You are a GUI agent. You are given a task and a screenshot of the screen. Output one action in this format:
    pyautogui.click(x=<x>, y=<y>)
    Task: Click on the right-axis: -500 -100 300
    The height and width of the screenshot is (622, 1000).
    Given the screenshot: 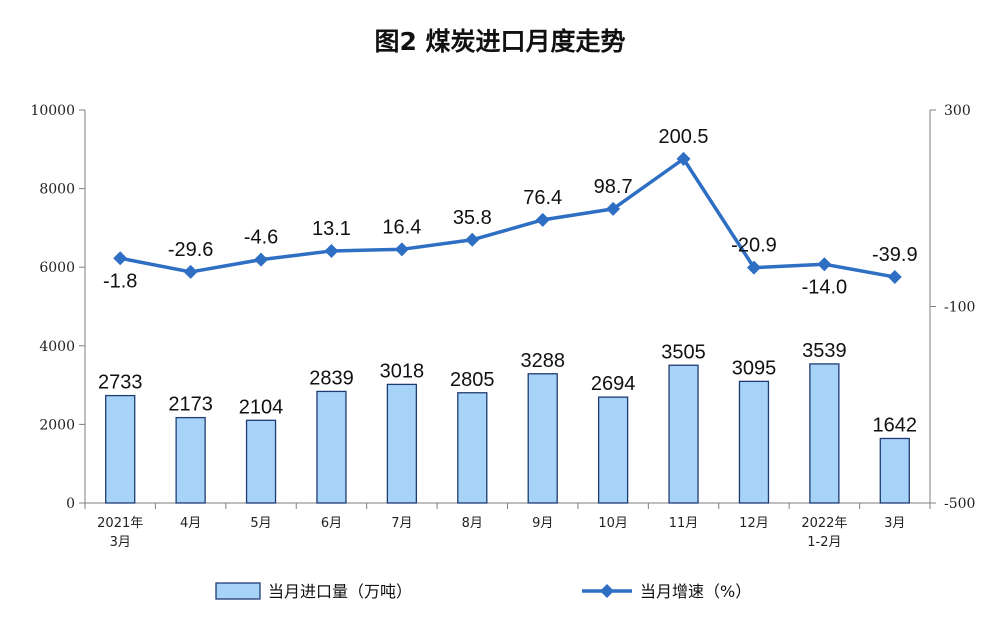 What is the action you would take?
    pyautogui.click(x=952, y=307)
    